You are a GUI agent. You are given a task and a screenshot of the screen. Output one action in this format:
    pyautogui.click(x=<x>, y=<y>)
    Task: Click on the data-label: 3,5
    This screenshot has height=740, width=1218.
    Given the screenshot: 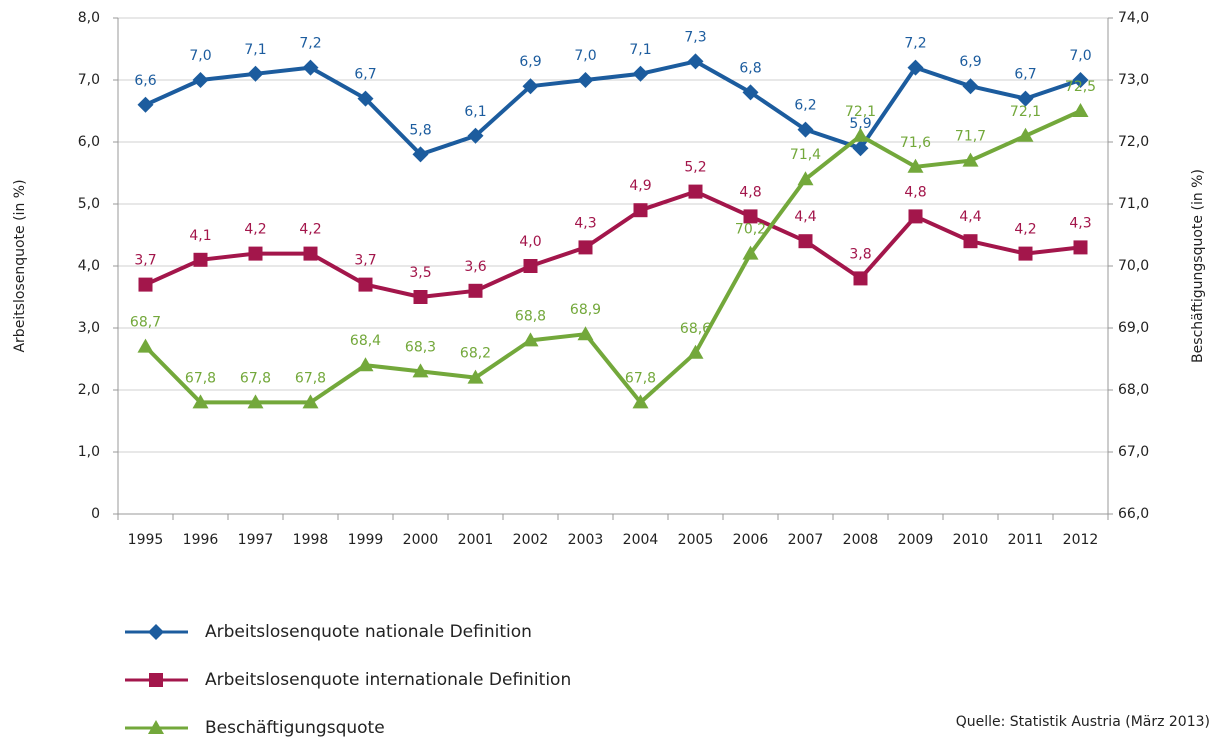 What is the action you would take?
    pyautogui.click(x=420, y=273)
    